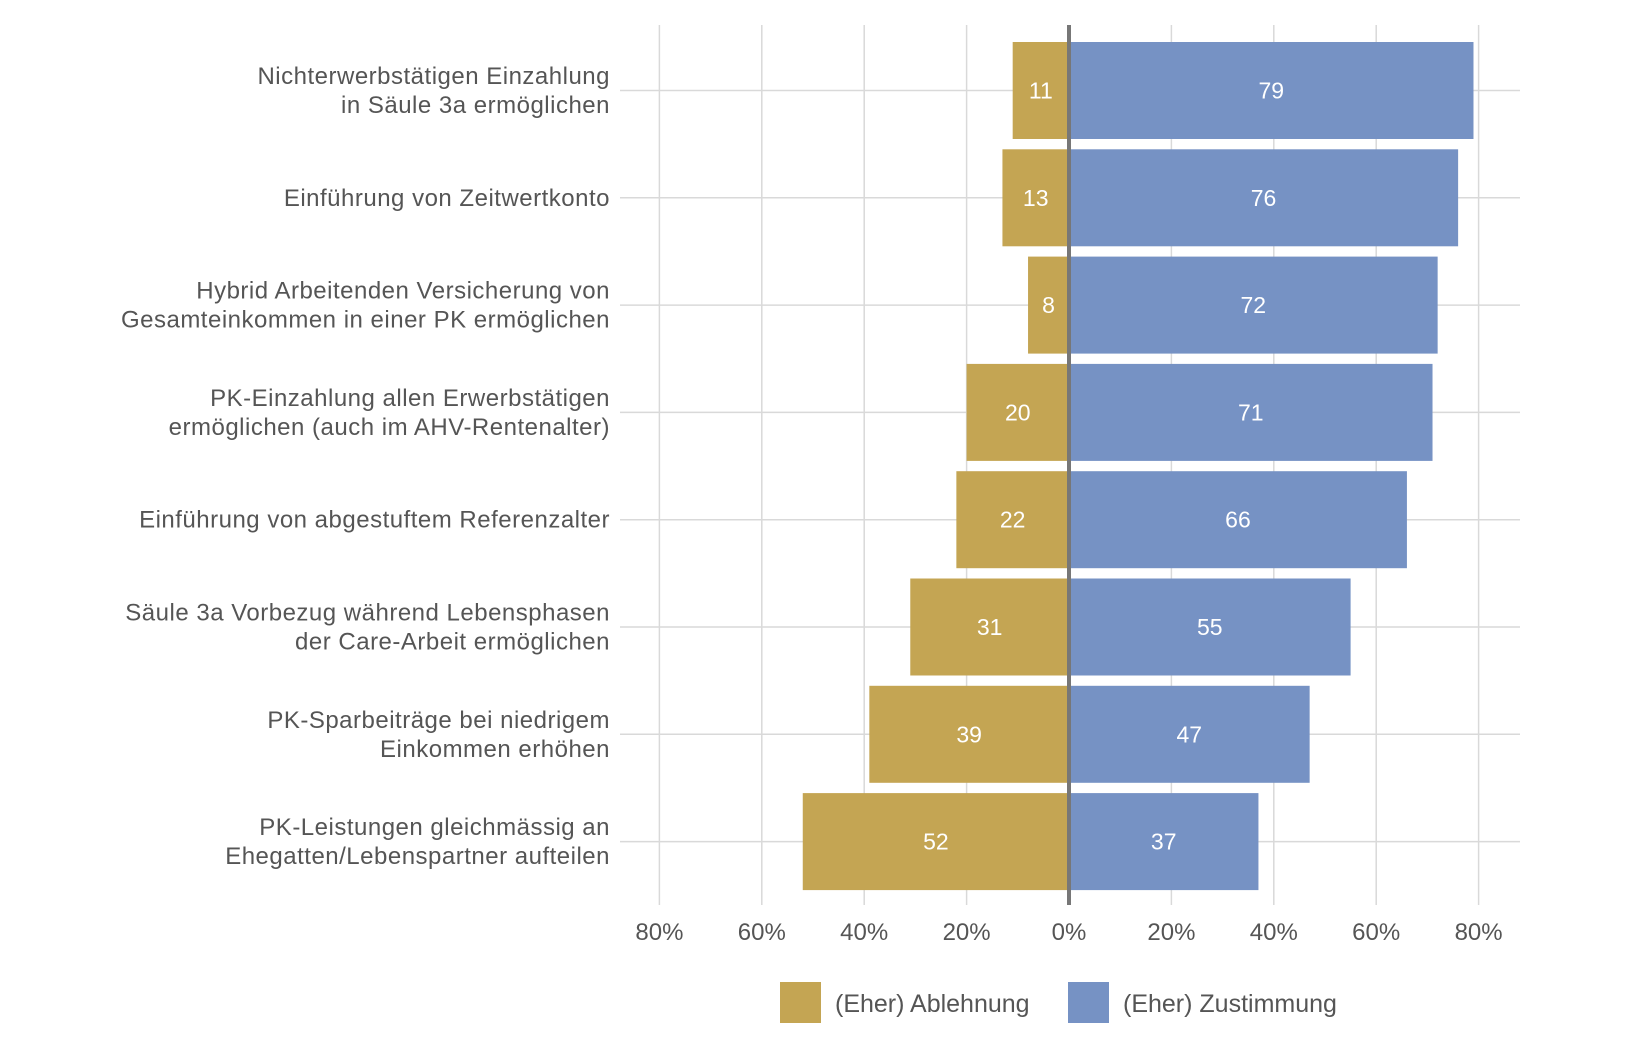  I want to click on bar-value-label: 55, so click(1210, 627).